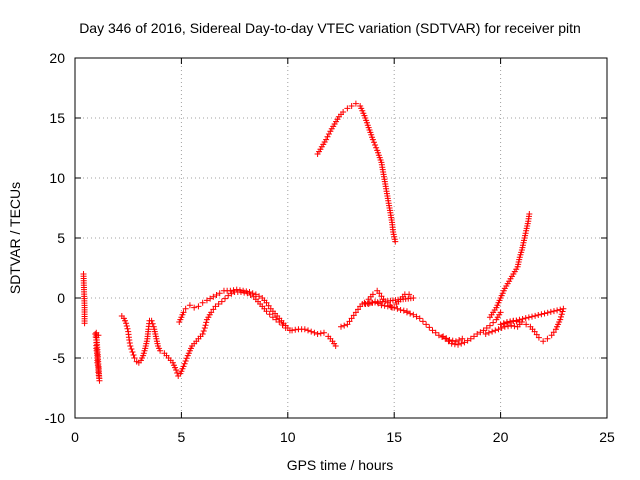  Describe the element at coordinates (453, 339) in the screenshot. I see `series-track-17h-18h-small` at that location.